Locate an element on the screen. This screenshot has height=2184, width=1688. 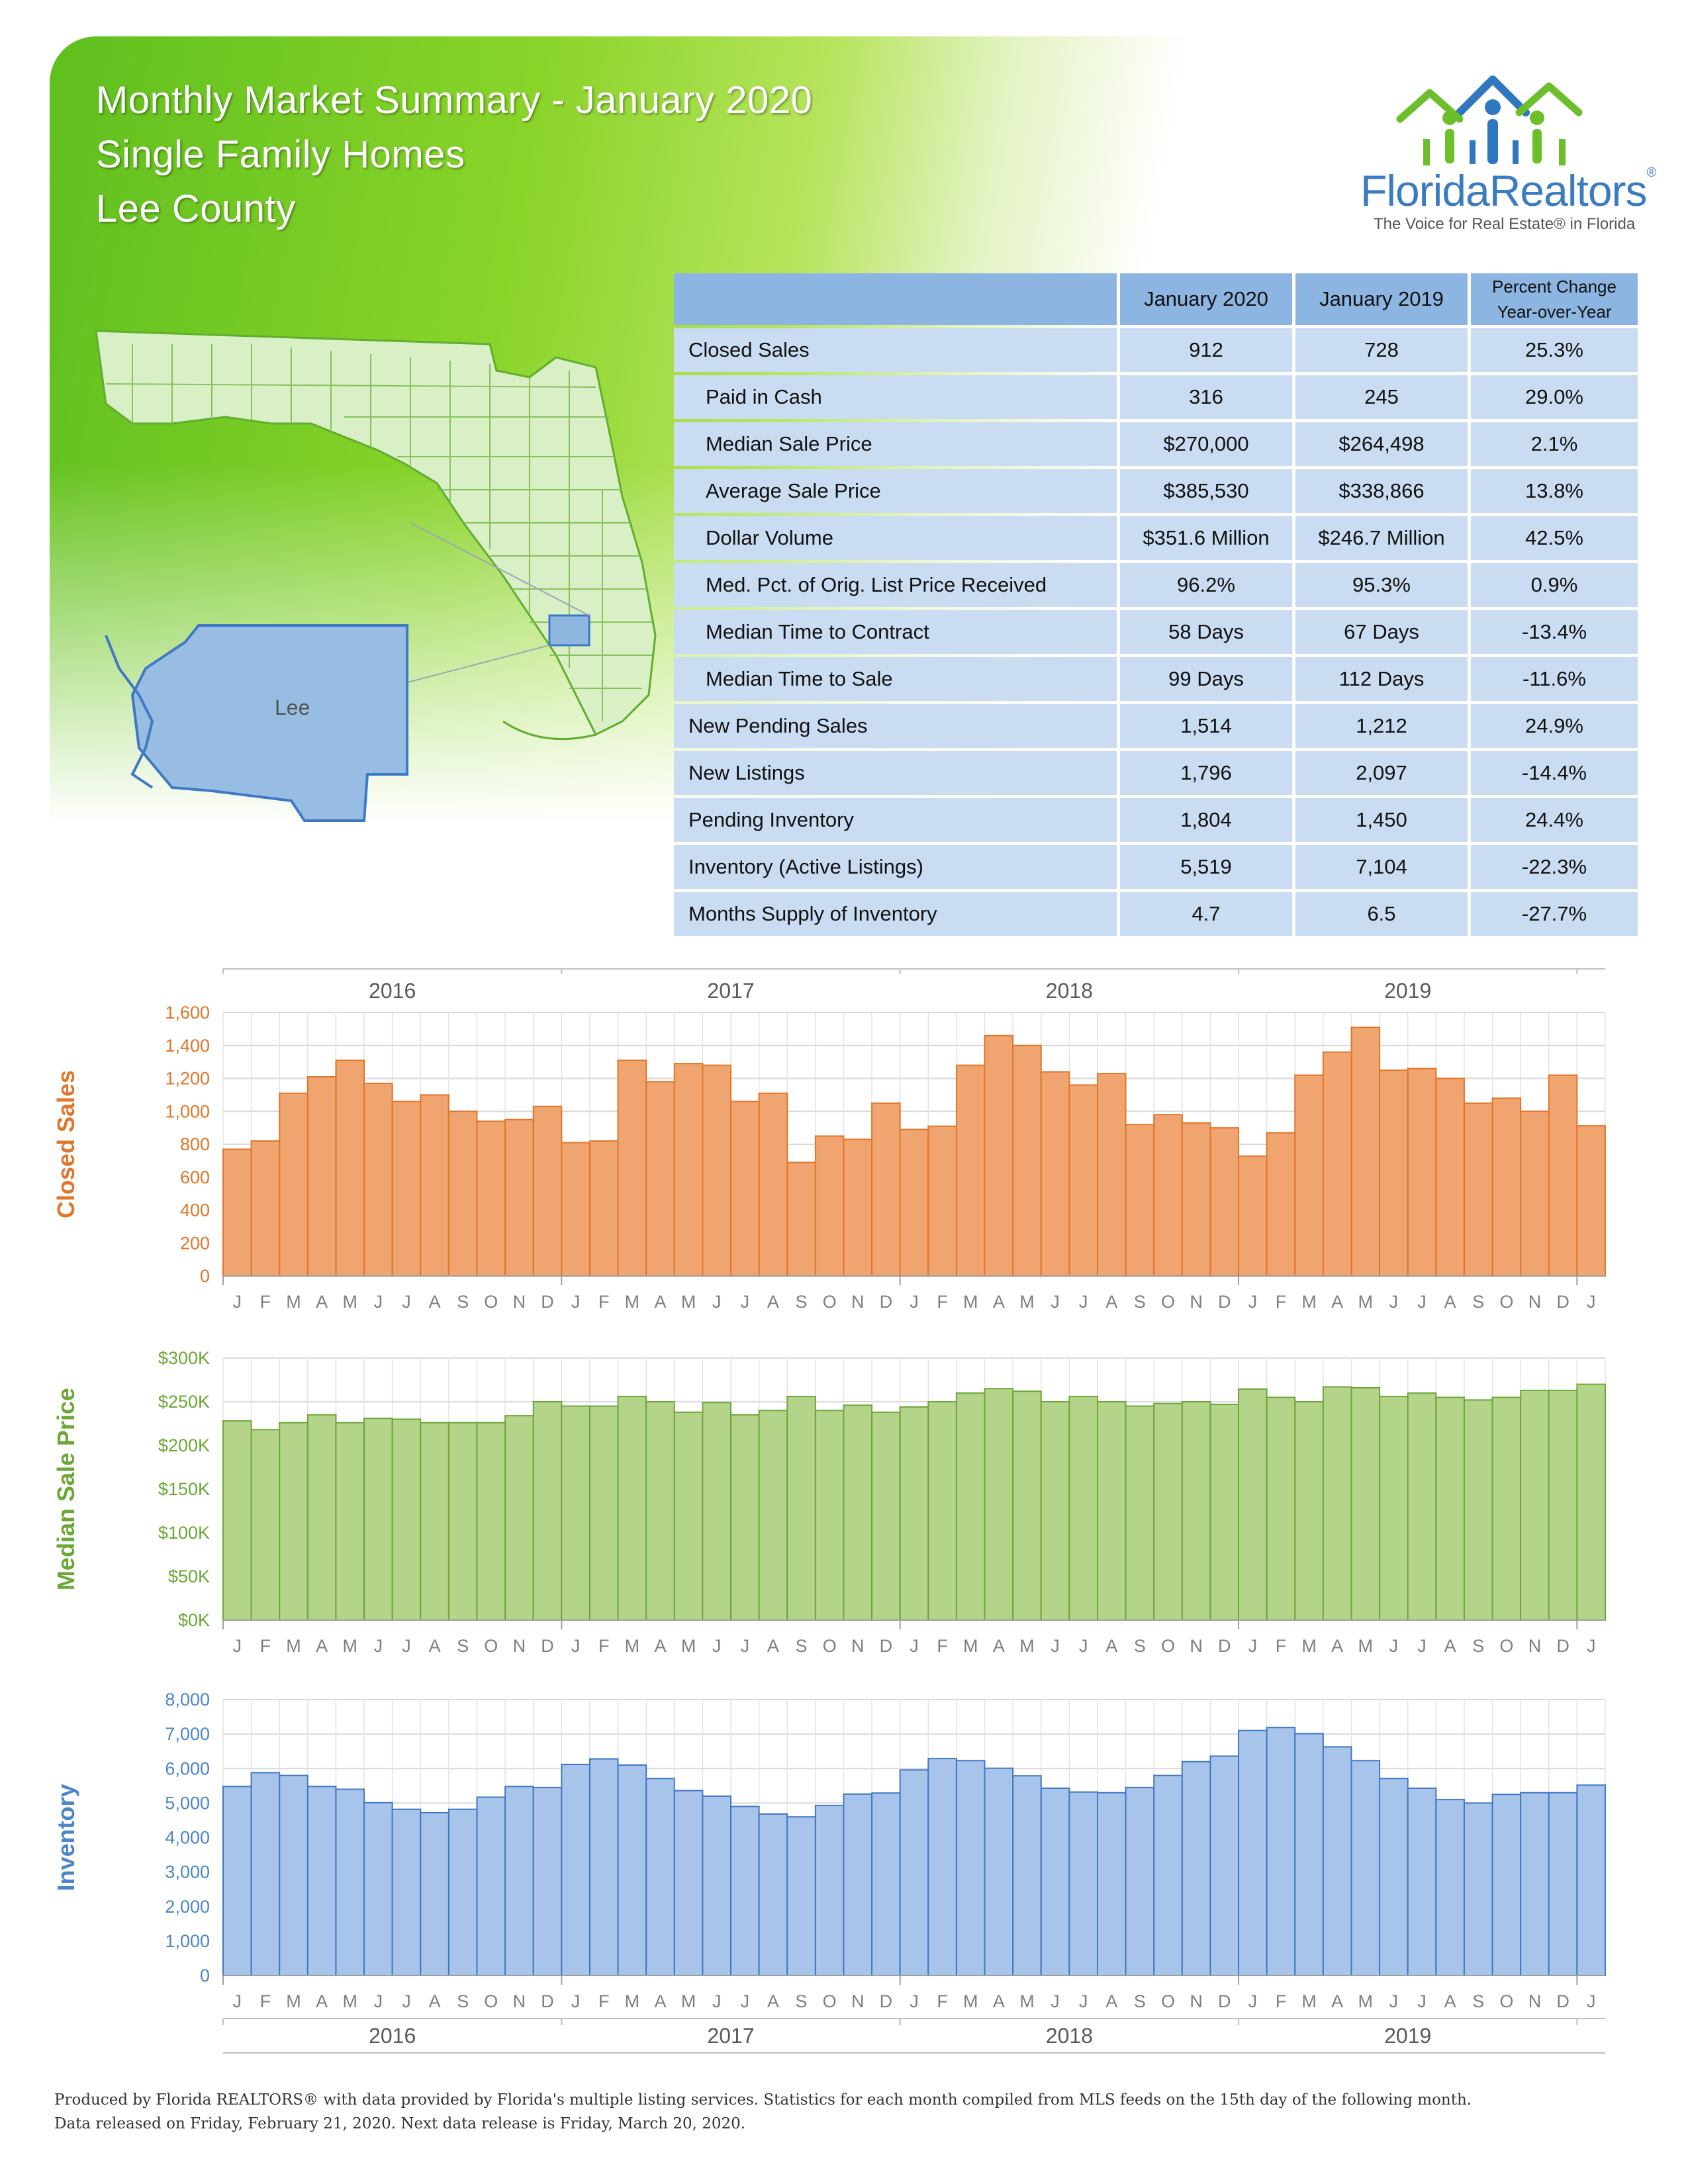
y-tick-label: 1,600 is located at coordinates (187, 1013).